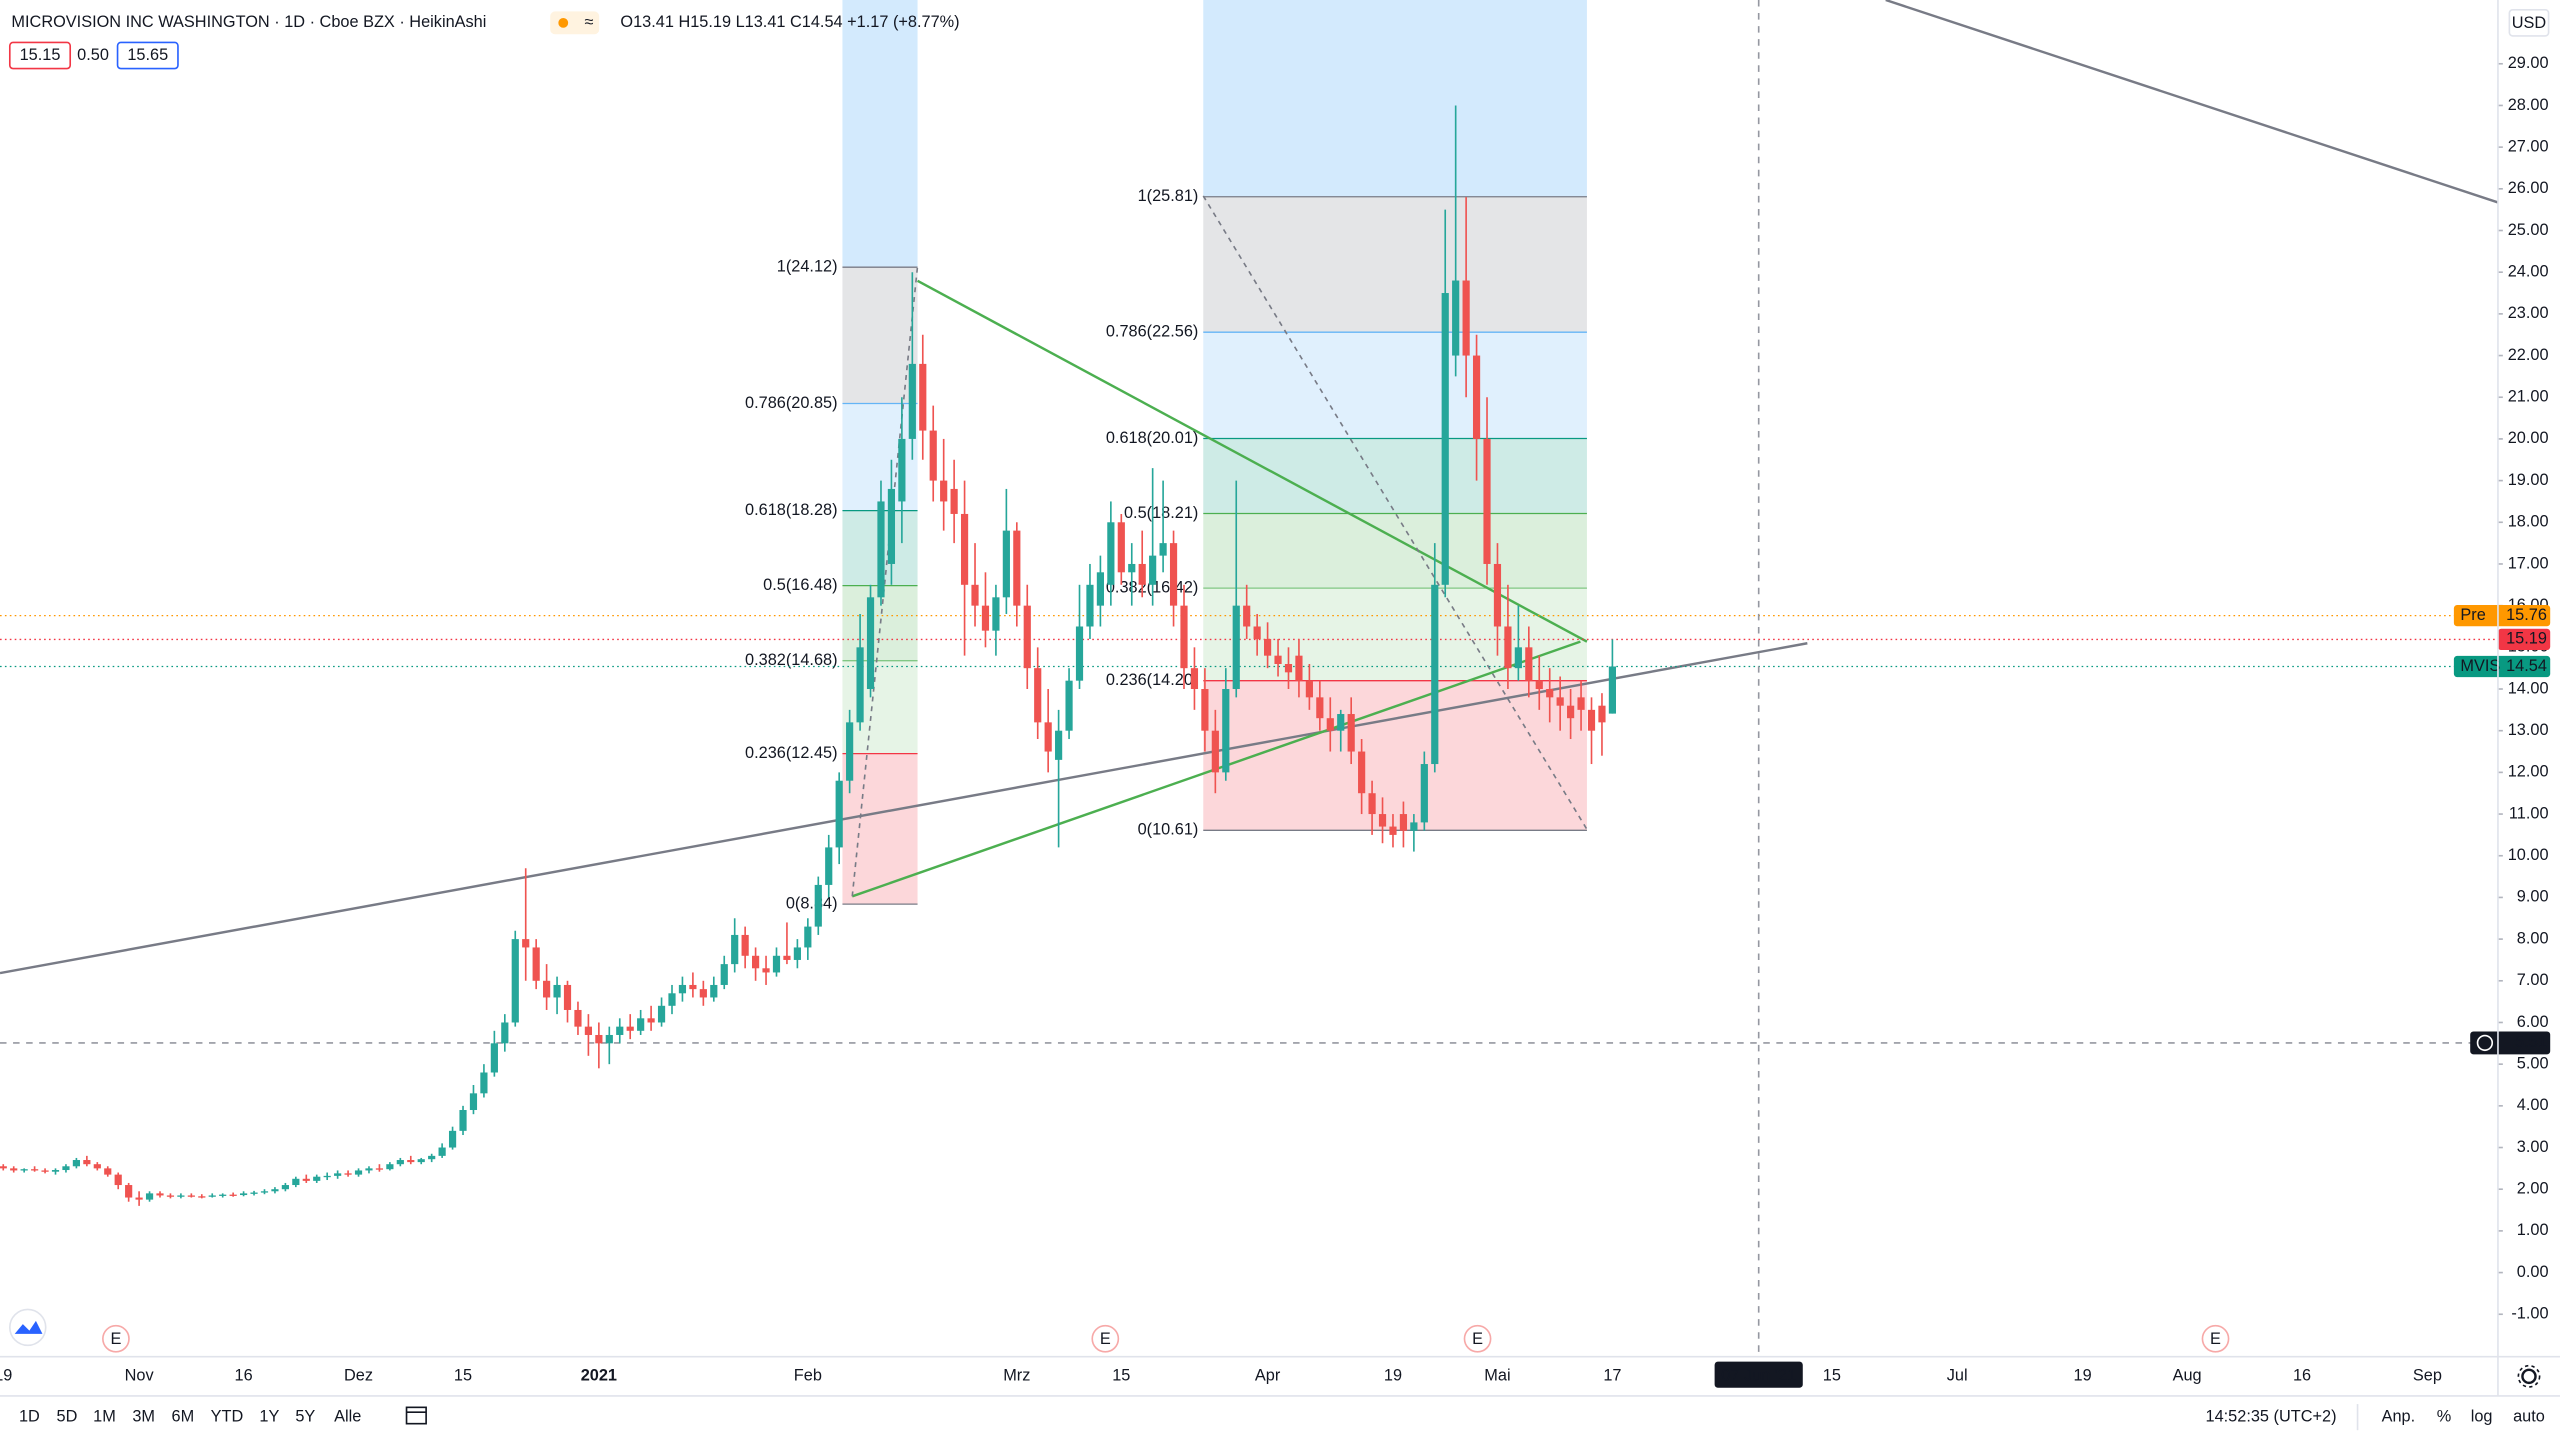 The image size is (2560, 1440). I want to click on range-button: 5D, so click(67, 1416).